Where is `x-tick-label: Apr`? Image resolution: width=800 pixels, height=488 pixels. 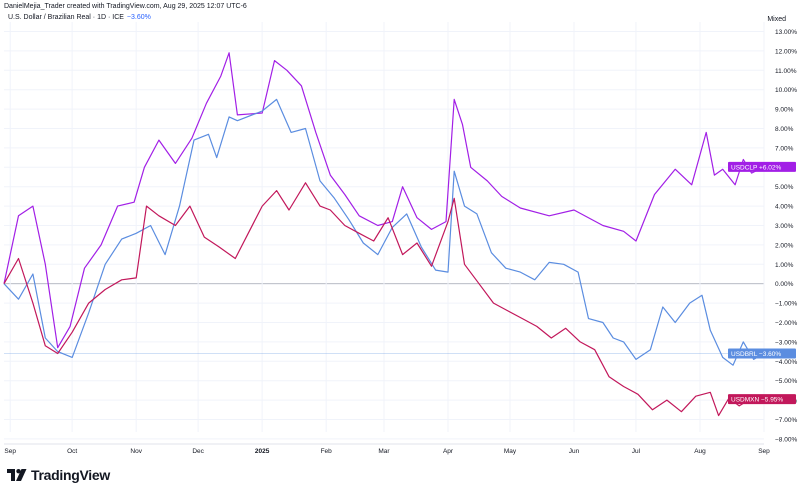
x-tick-label: Apr is located at coordinates (448, 451).